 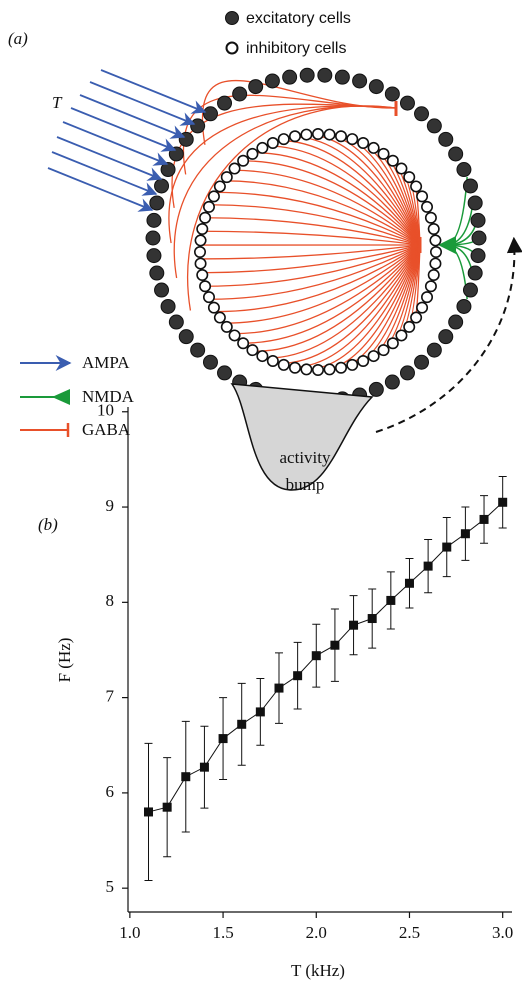 I want to click on legend-label: excitatory cells, so click(x=298, y=18).